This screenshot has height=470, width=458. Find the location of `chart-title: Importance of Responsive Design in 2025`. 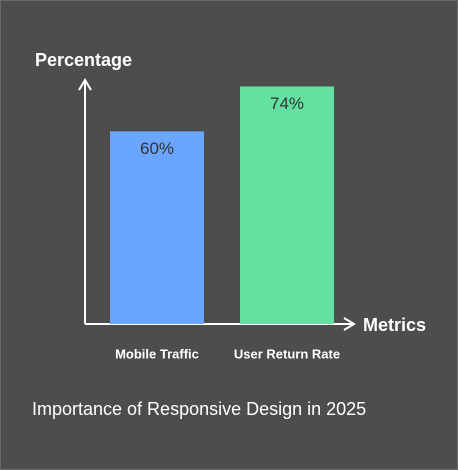

chart-title: Importance of Responsive Design in 2025 is located at coordinates (199, 409).